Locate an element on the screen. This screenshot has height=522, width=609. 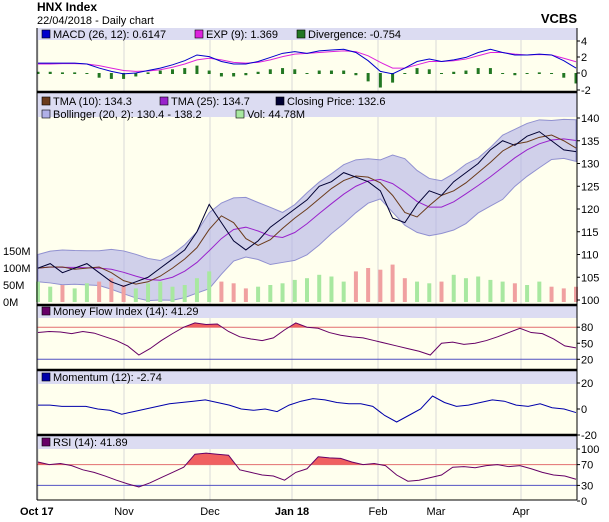
tma10-legend: TMA (10): 134.3 is located at coordinates (92, 102).